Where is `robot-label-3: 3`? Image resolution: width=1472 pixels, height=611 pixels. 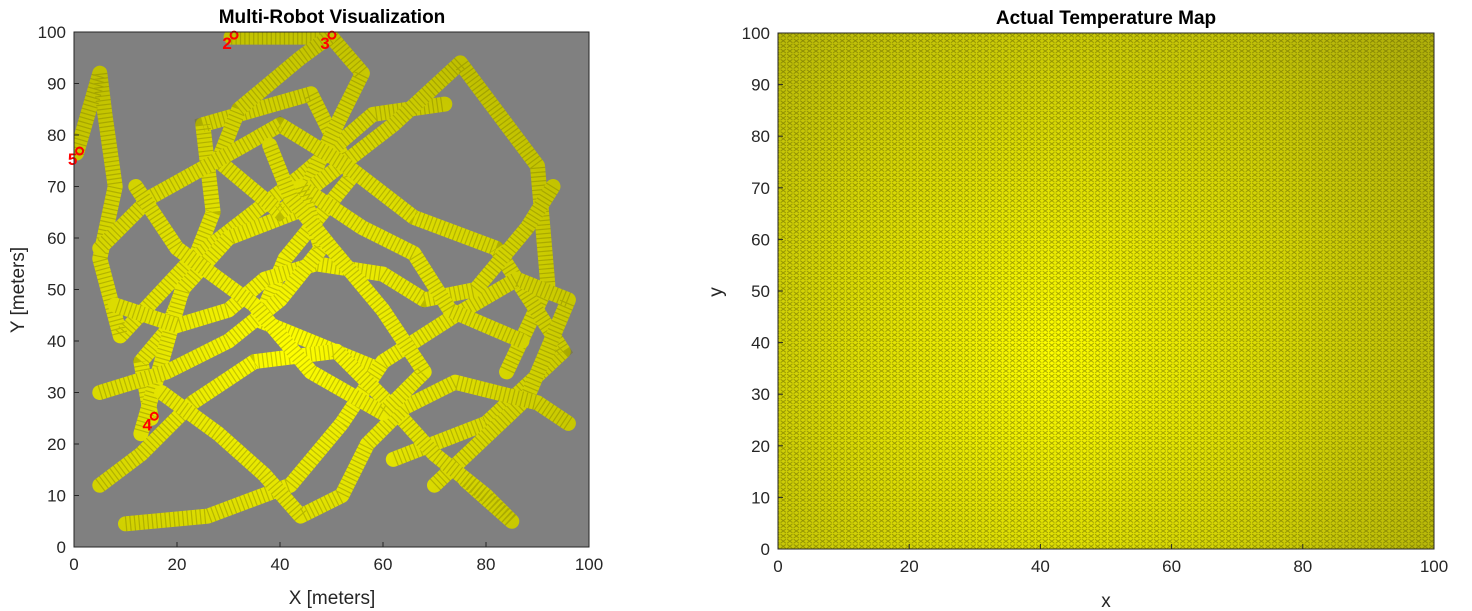 robot-label-3: 3 is located at coordinates (324, 43).